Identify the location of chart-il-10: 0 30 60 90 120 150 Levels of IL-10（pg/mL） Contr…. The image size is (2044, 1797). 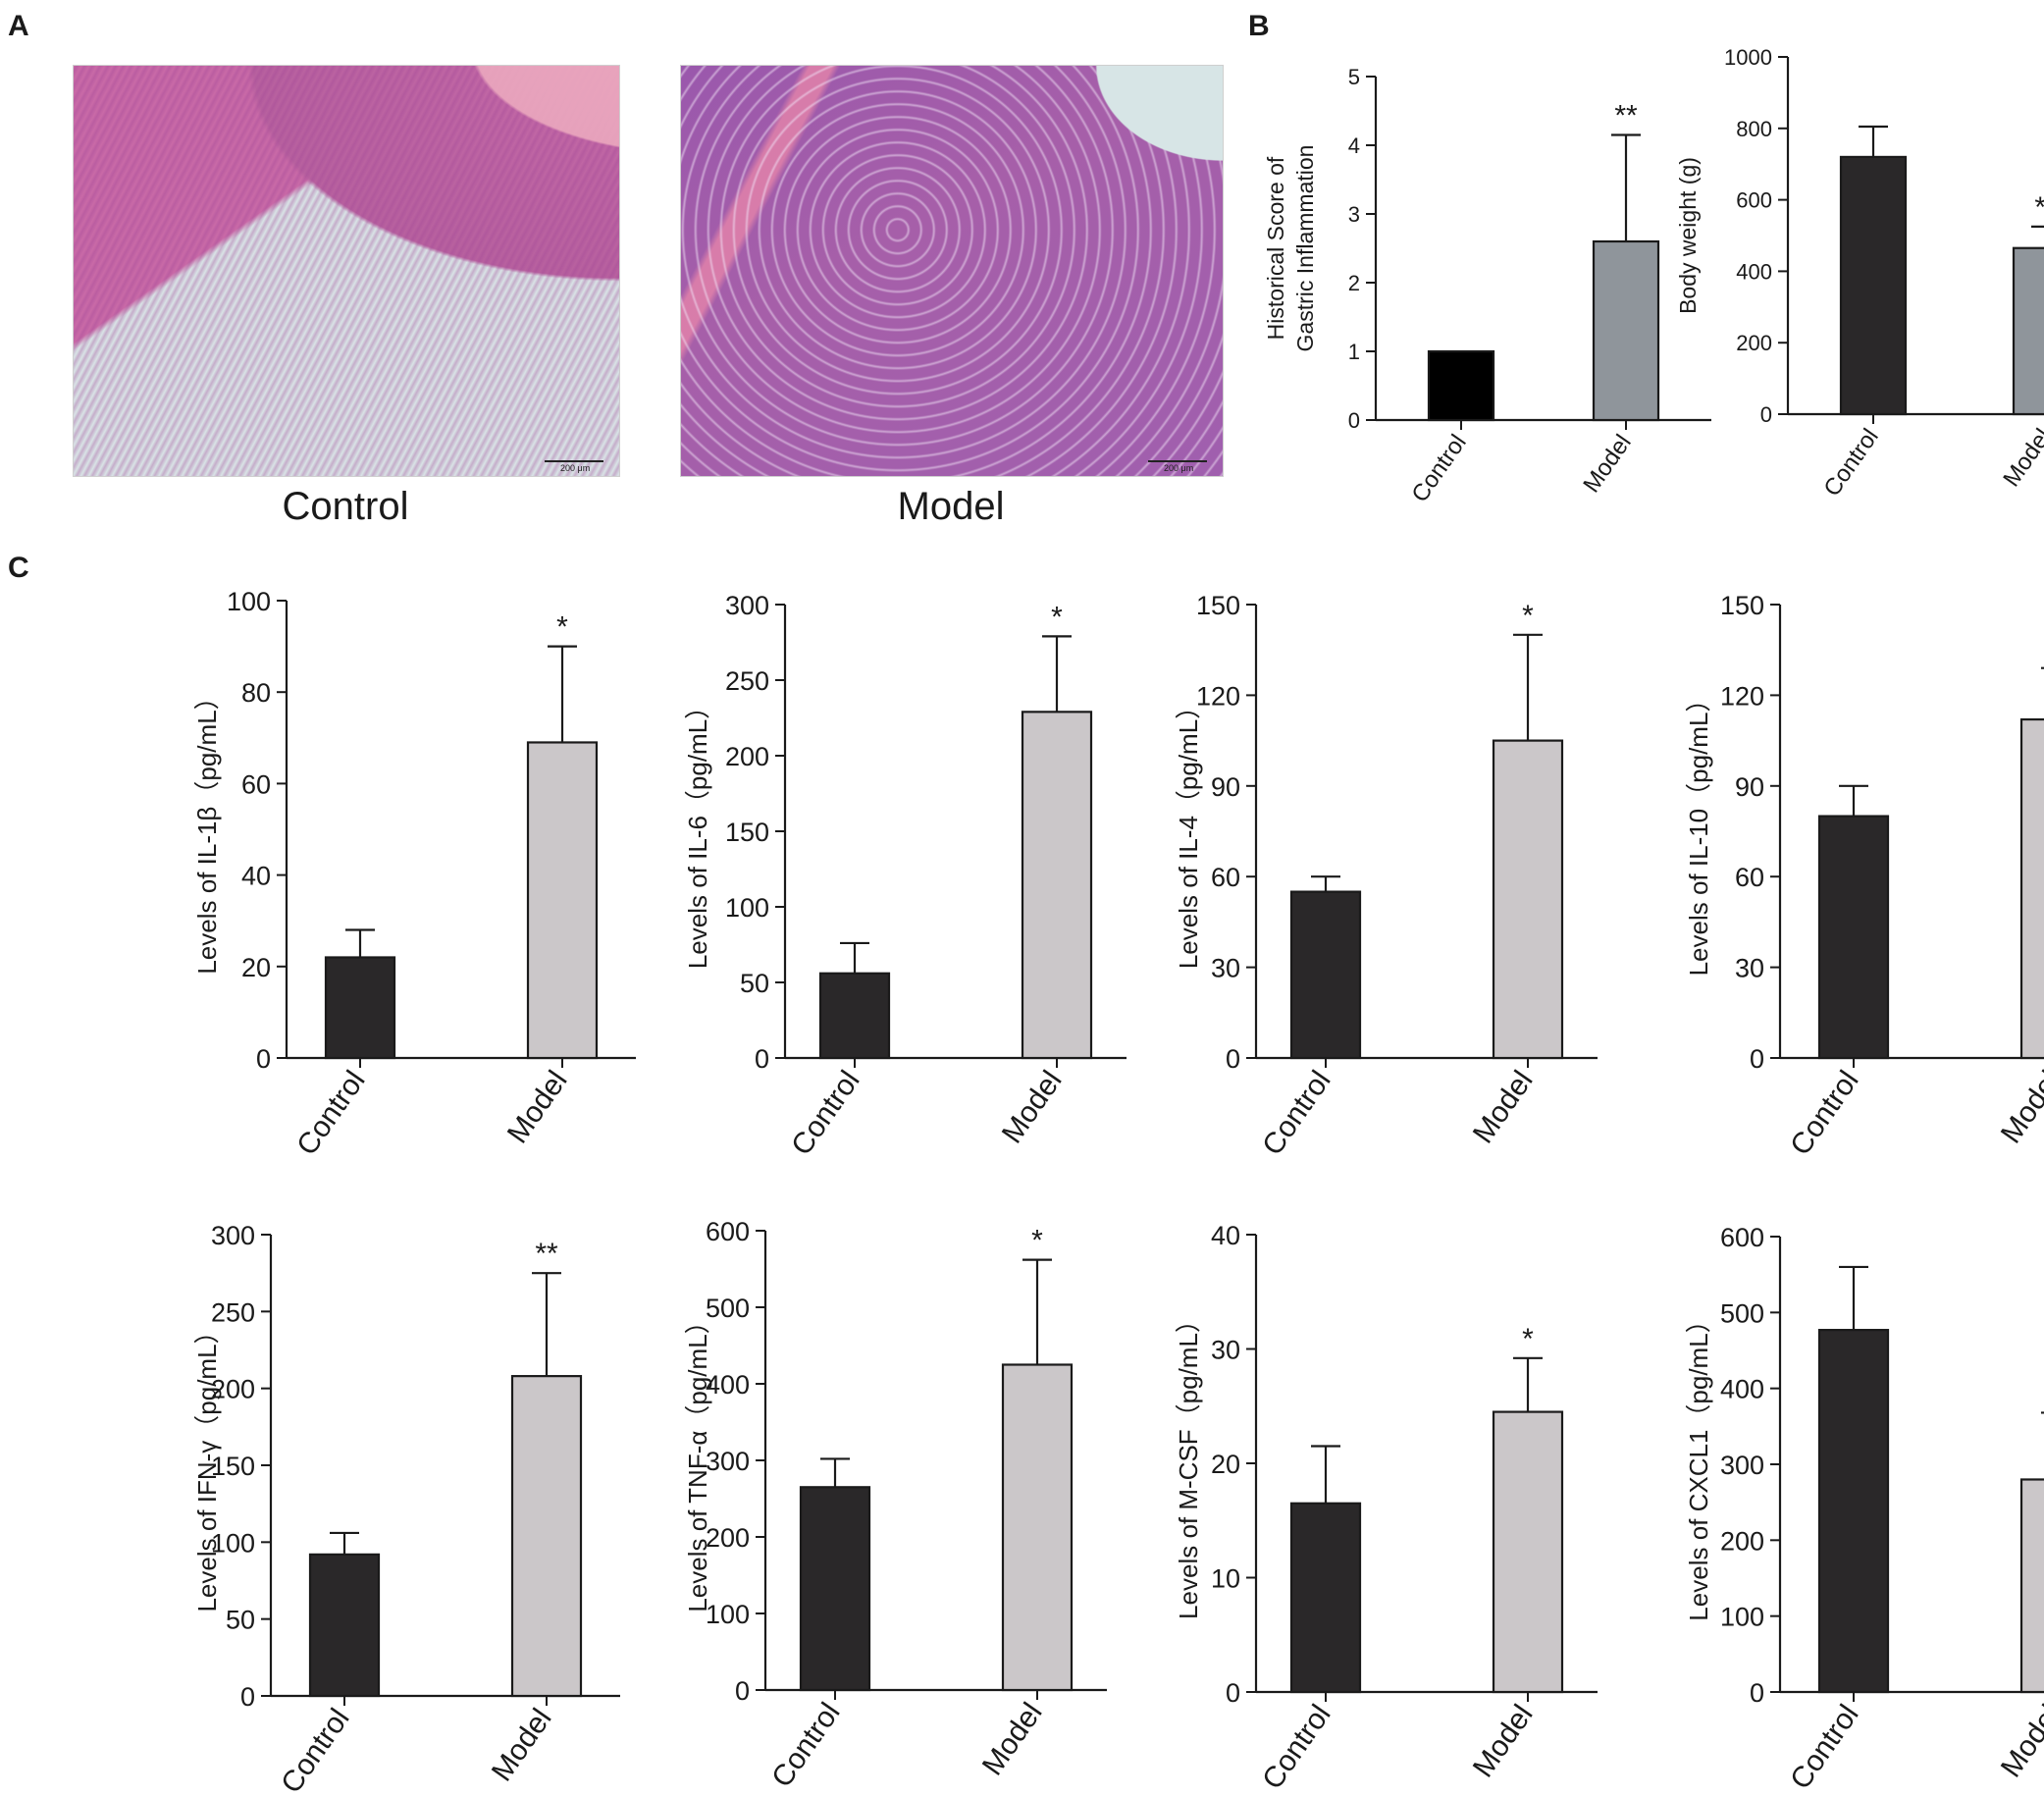
(1864, 876).